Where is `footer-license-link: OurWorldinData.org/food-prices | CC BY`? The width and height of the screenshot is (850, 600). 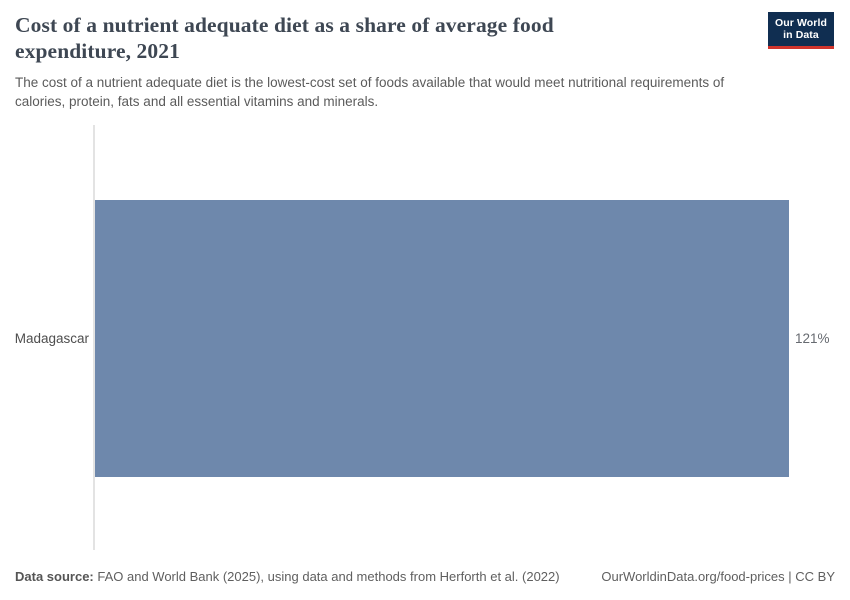
footer-license-link: OurWorldinData.org/food-prices | CC BY is located at coordinates (718, 576).